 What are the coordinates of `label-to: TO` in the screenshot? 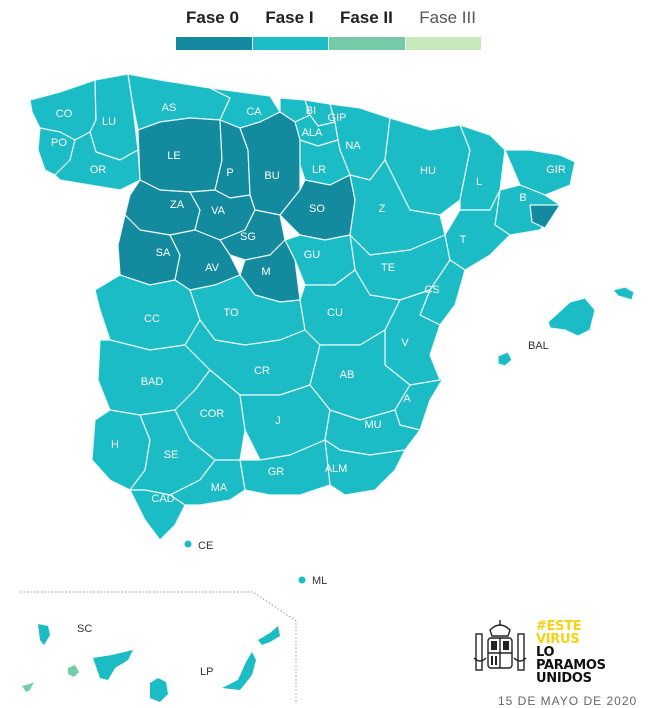 It's located at (231, 313).